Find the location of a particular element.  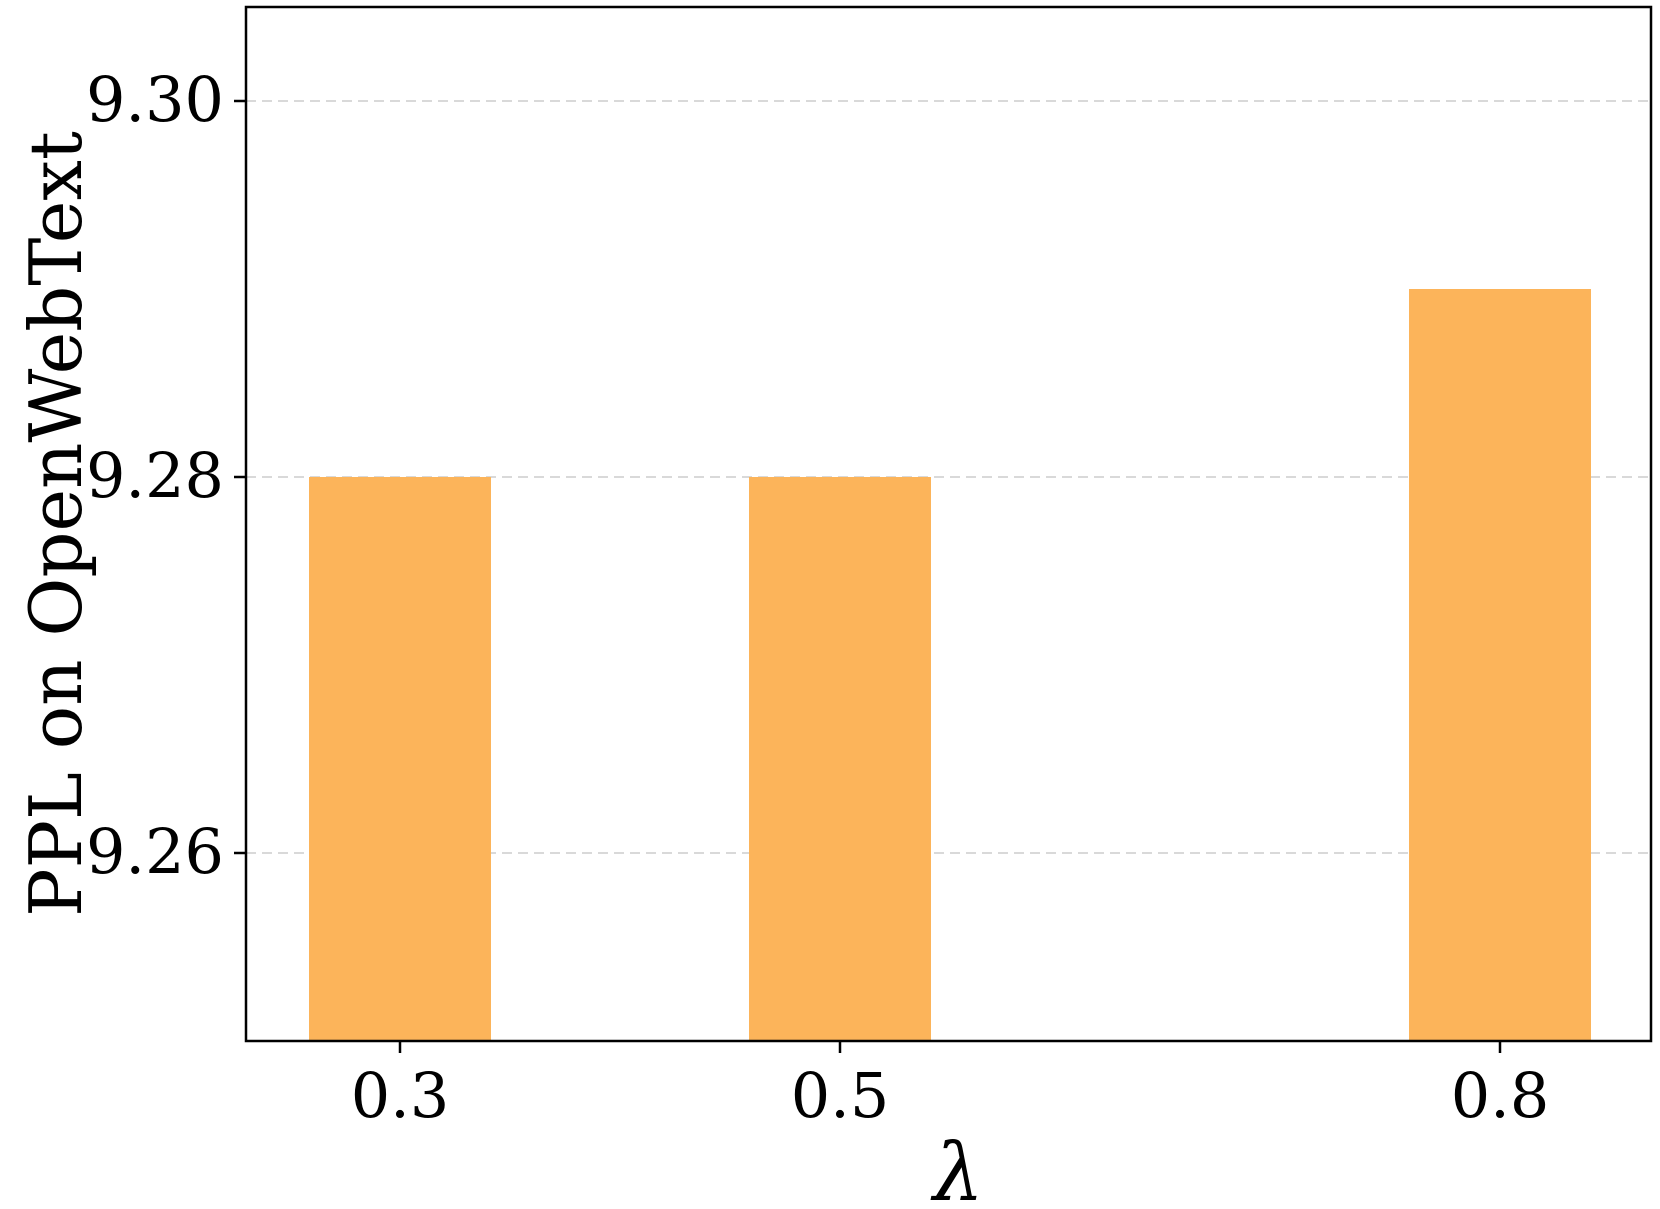

y-tick-label: 9.28 is located at coordinates (155, 475).